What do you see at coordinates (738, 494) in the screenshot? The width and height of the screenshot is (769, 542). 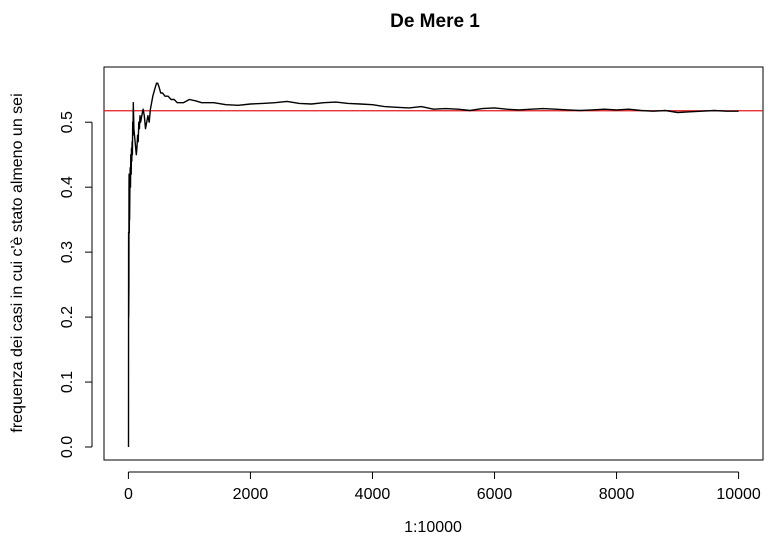 I see `x-tick-label: 10000` at bounding box center [738, 494].